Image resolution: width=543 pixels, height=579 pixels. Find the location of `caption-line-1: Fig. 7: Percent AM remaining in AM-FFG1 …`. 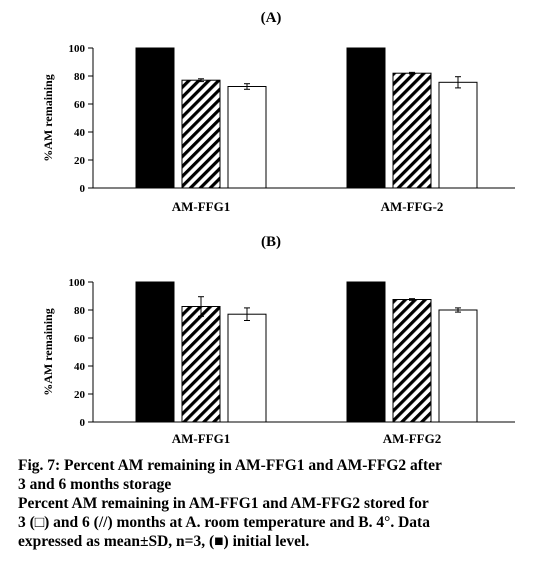

caption-line-1: Fig. 7: Percent AM remaining in AM-FFG1 … is located at coordinates (230, 465).